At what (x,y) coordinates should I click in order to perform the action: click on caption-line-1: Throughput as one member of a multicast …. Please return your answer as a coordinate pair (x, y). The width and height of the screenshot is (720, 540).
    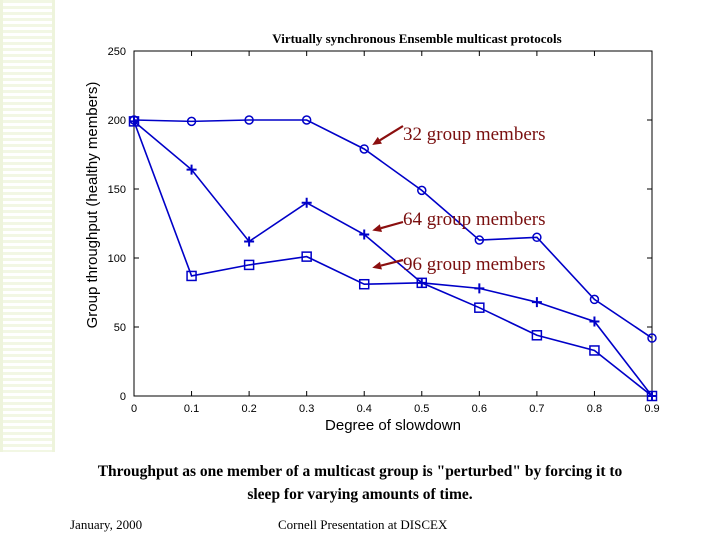
    Looking at the image, I should click on (360, 471).